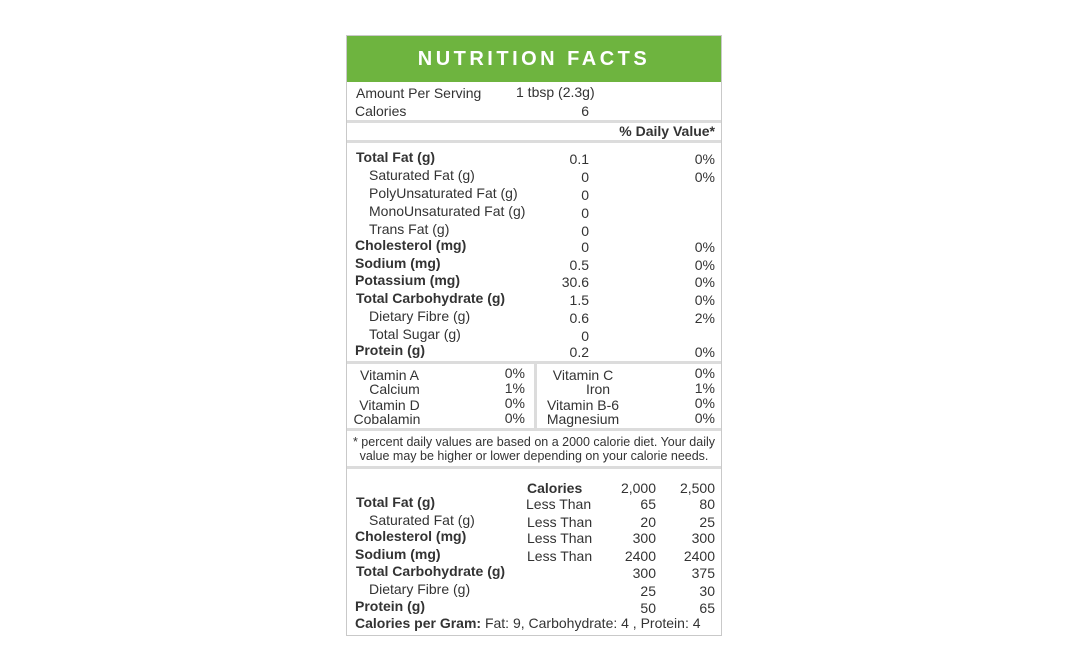 The height and width of the screenshot is (671, 1068). I want to click on serving-size-value: 1 tbsp (2.3g), so click(555, 92).